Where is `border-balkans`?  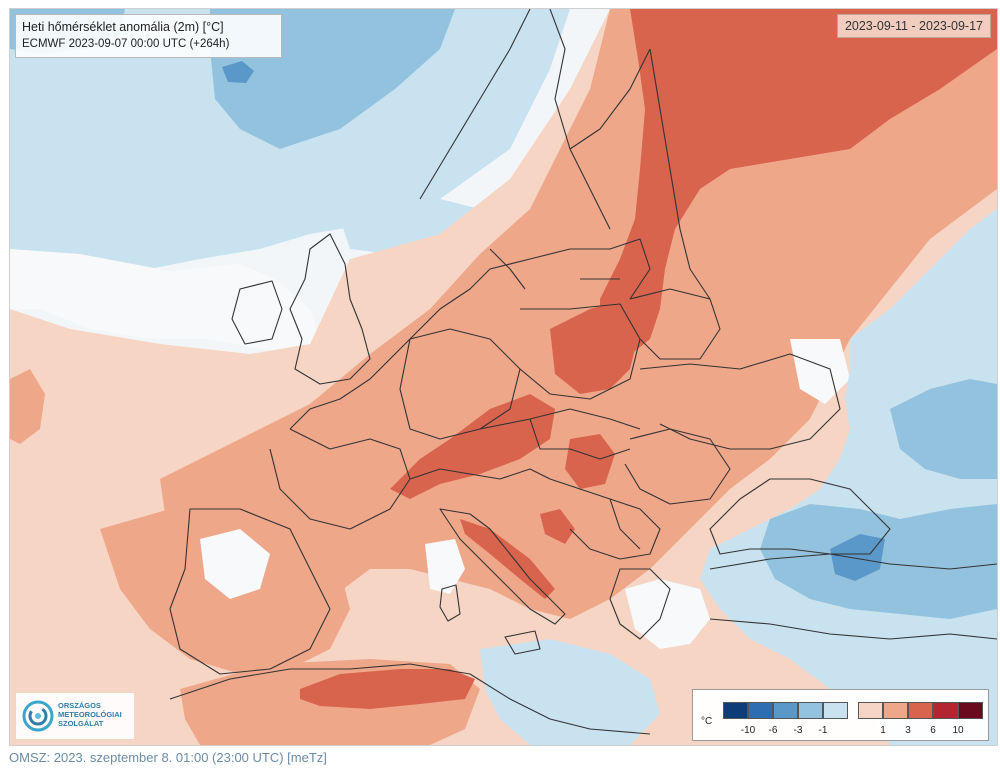
border-balkans is located at coordinates (605, 519).